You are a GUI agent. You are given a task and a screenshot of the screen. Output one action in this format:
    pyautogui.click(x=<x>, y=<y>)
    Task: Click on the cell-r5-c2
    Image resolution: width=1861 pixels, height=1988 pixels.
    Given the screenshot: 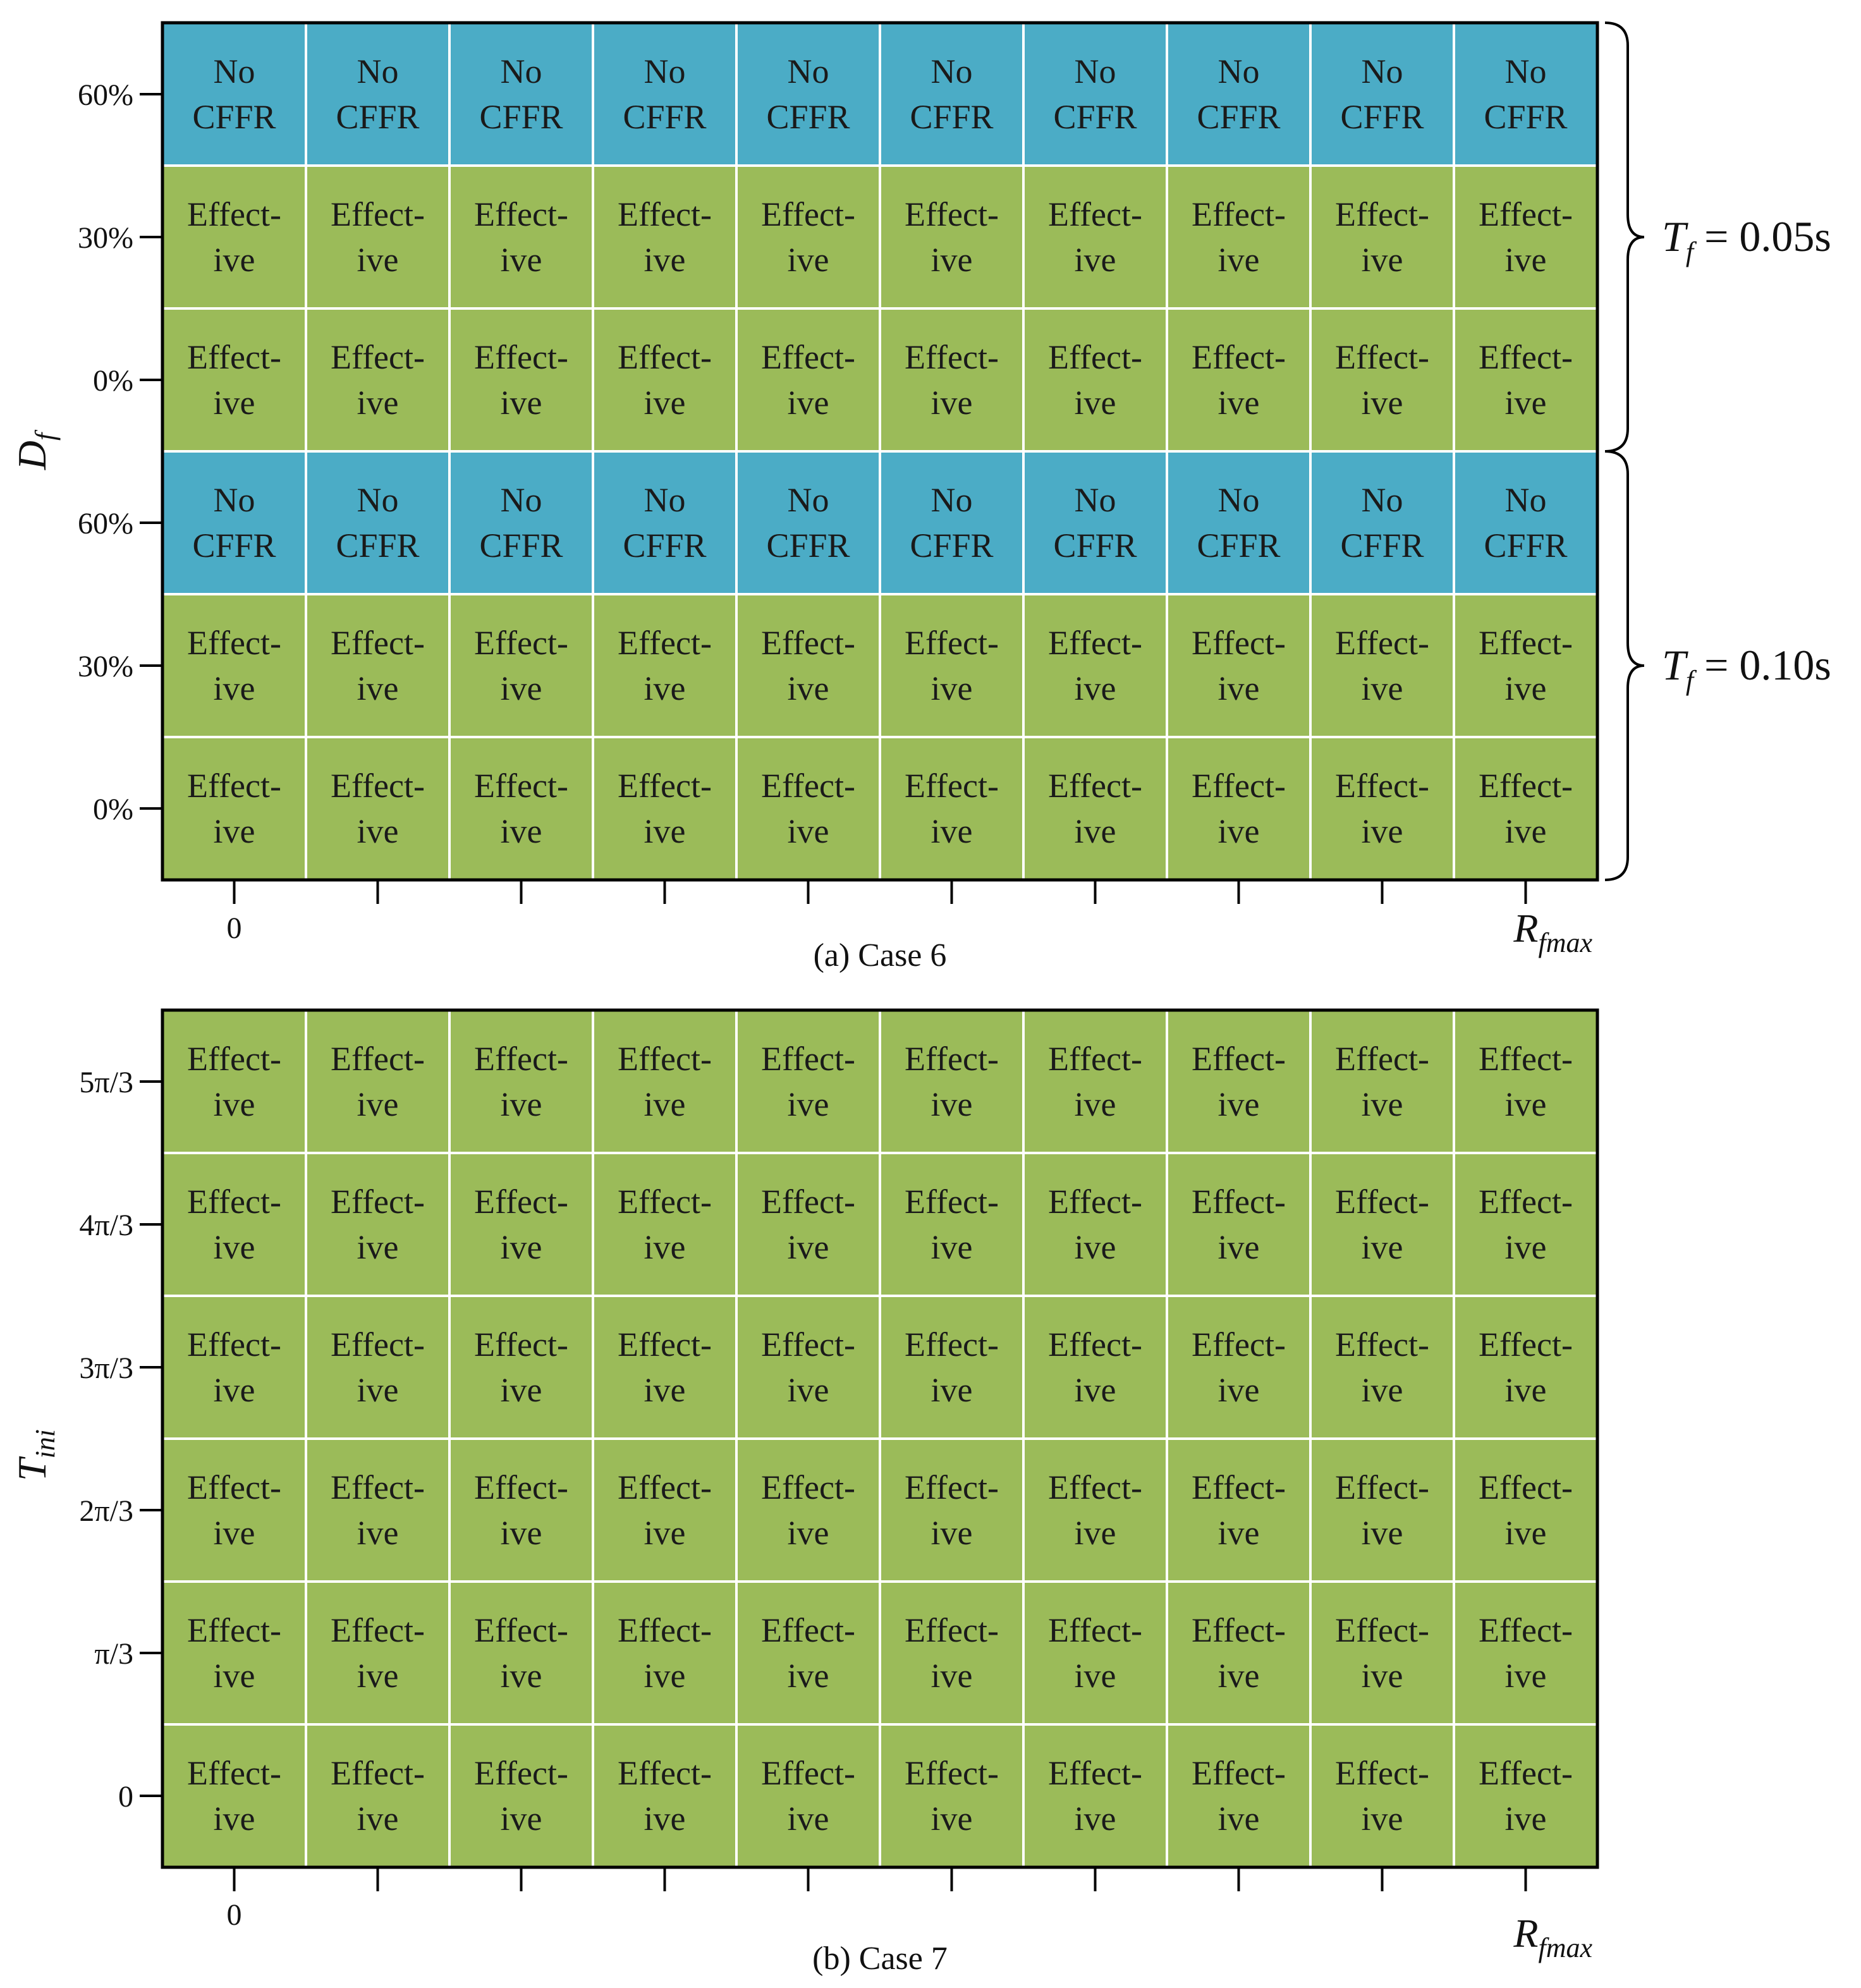 What is the action you would take?
    pyautogui.click(x=521, y=808)
    